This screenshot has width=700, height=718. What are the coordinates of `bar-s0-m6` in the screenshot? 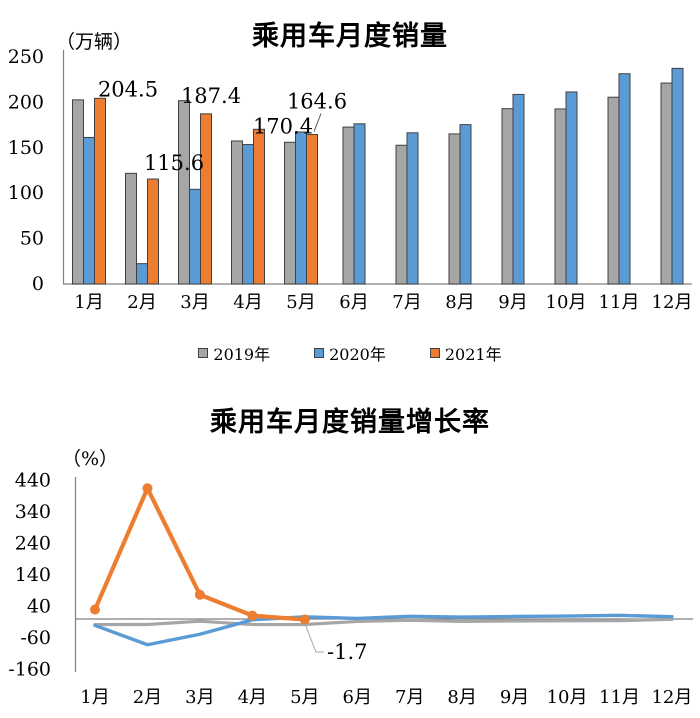 It's located at (348, 205).